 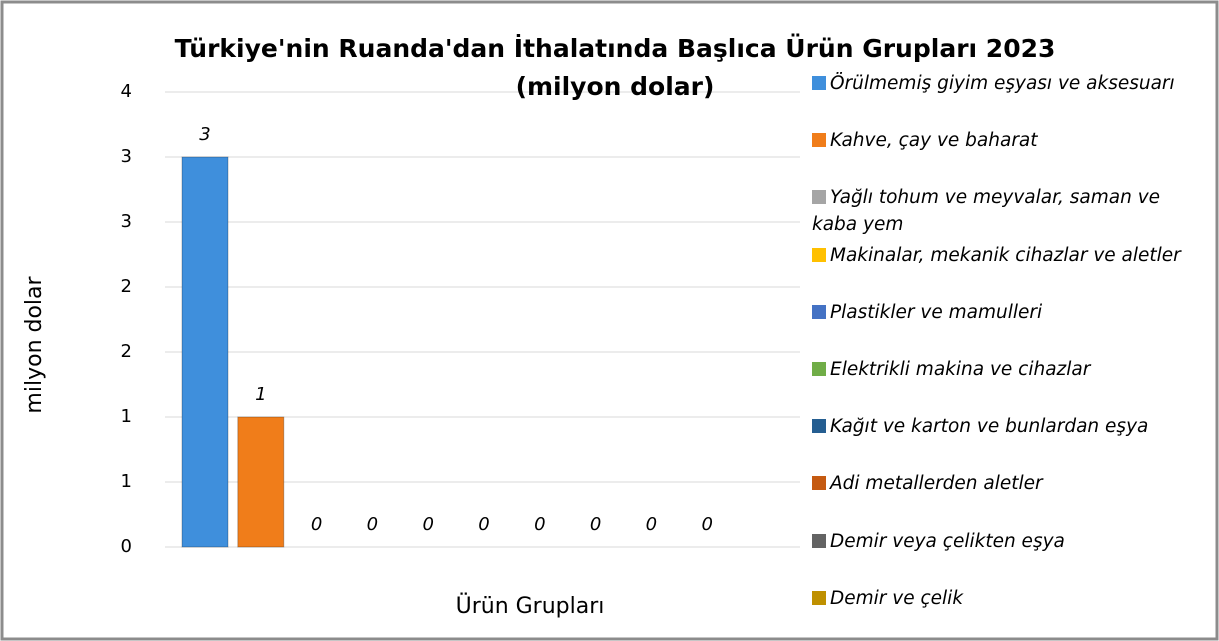 I want to click on legend-item: Adi metallerden aletler, so click(x=1009, y=483).